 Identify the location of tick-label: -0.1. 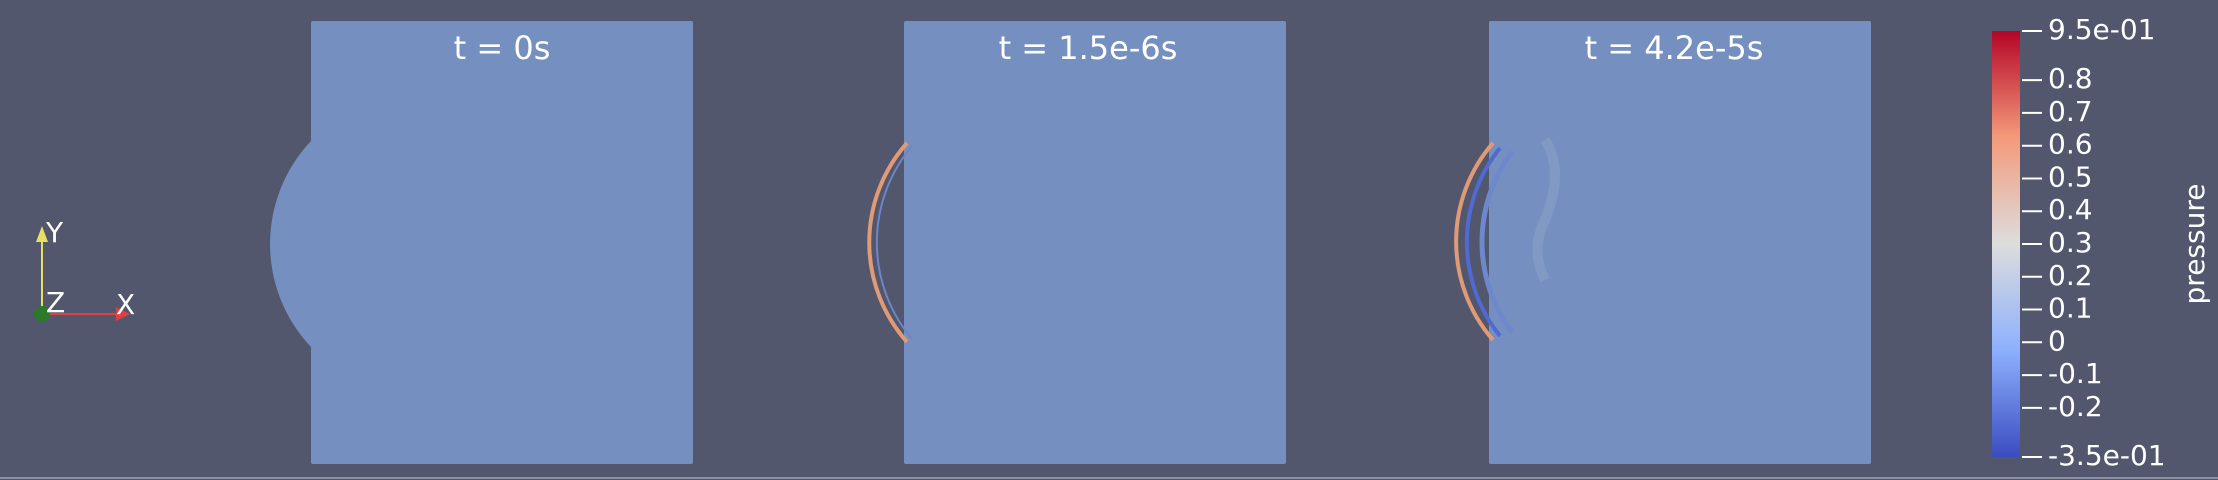
(2075, 373).